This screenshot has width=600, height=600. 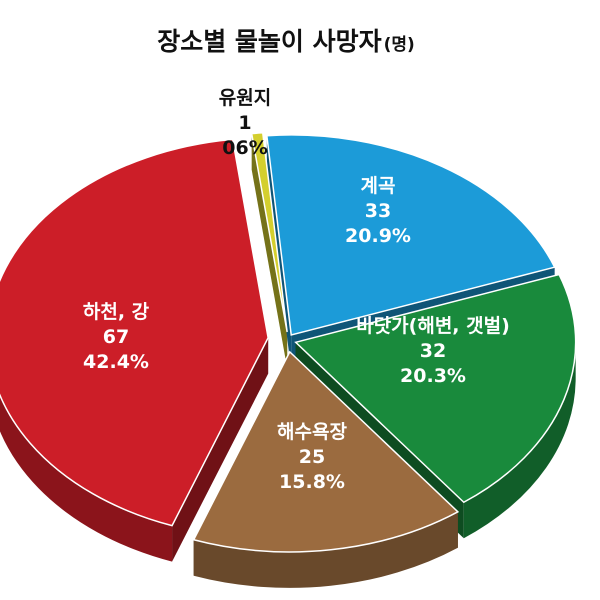 What do you see at coordinates (433, 376) in the screenshot?
I see `slice-percent-label: 20.3%` at bounding box center [433, 376].